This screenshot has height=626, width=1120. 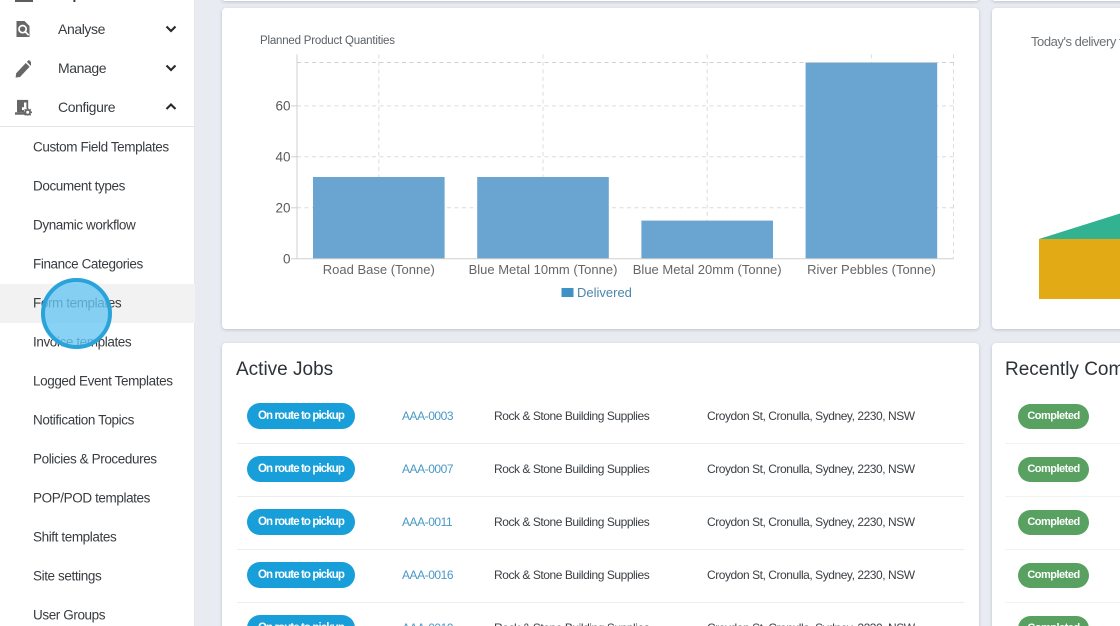 I want to click on svg-text: Blue Metal 10mm (Tonne), so click(x=543, y=269).